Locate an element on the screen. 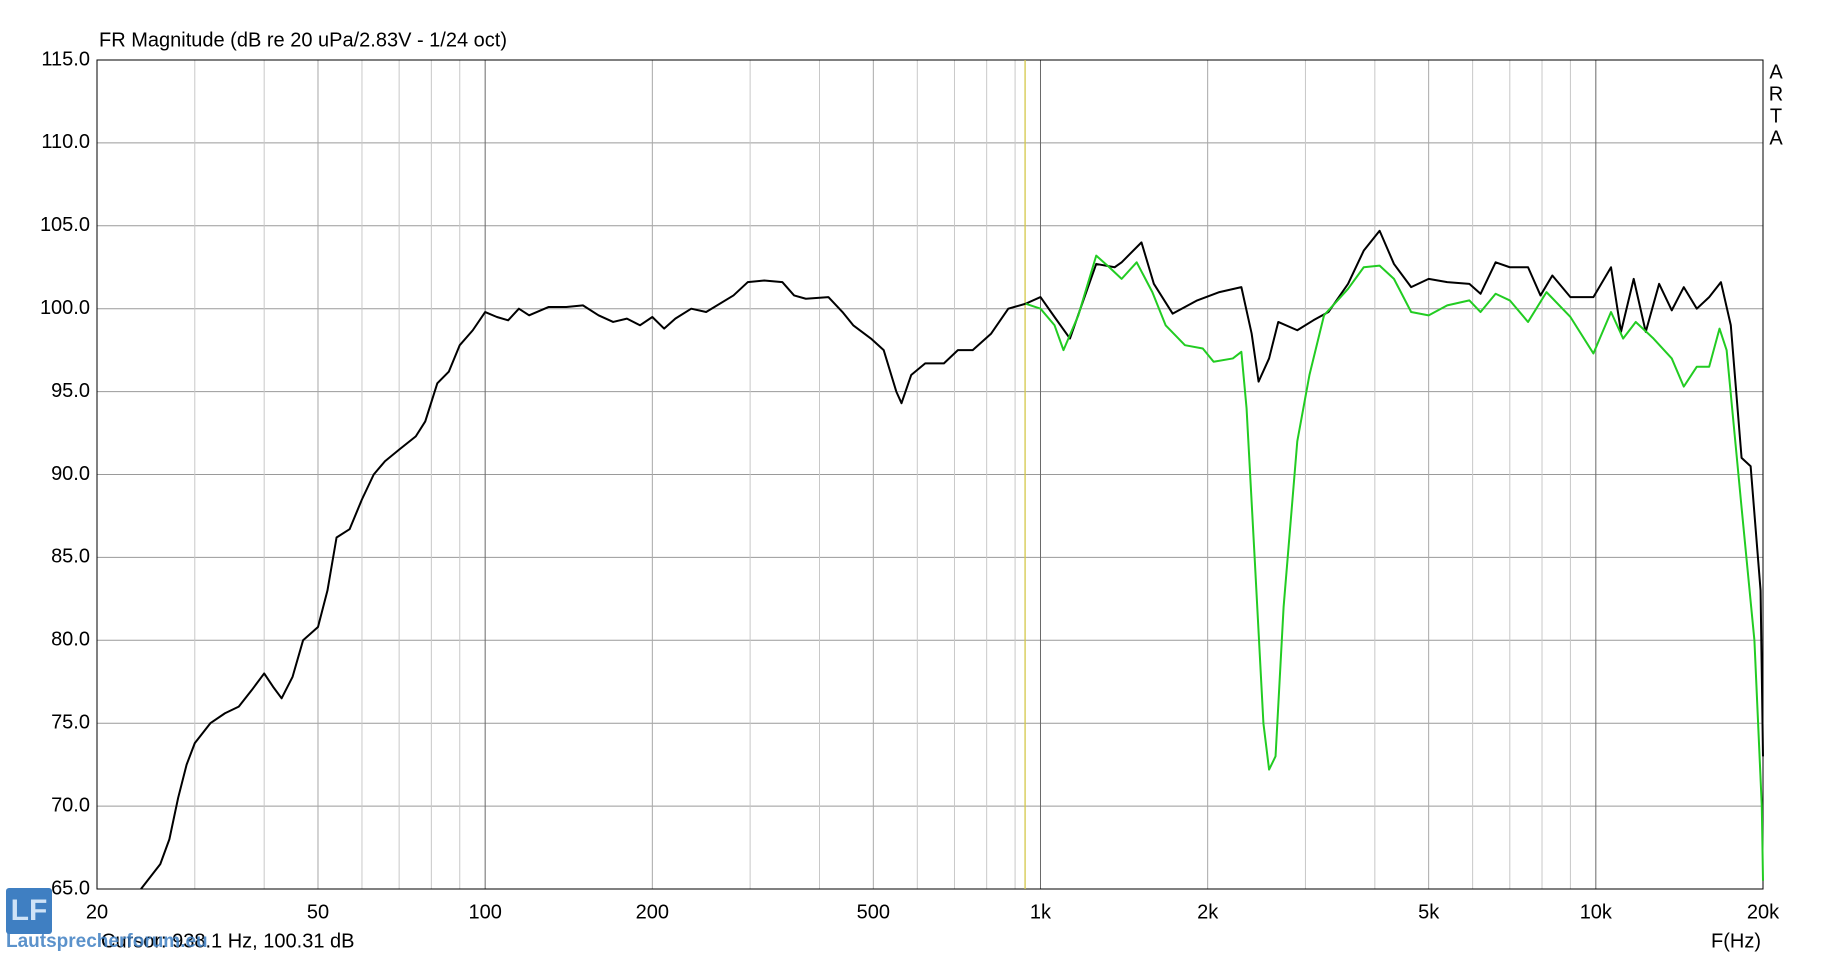  x-tick-label: 500 is located at coordinates (873, 912).